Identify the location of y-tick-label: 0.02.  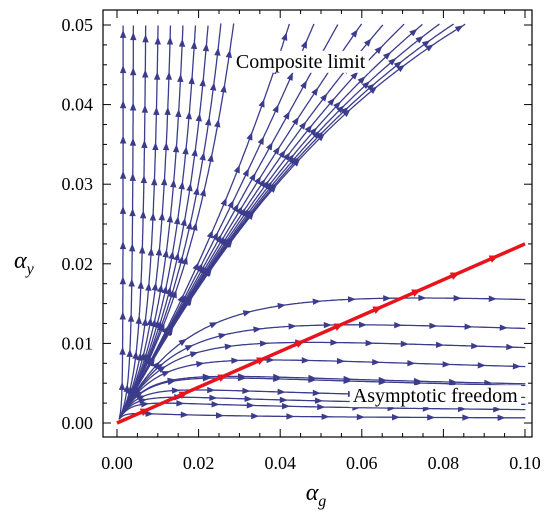
(78, 264).